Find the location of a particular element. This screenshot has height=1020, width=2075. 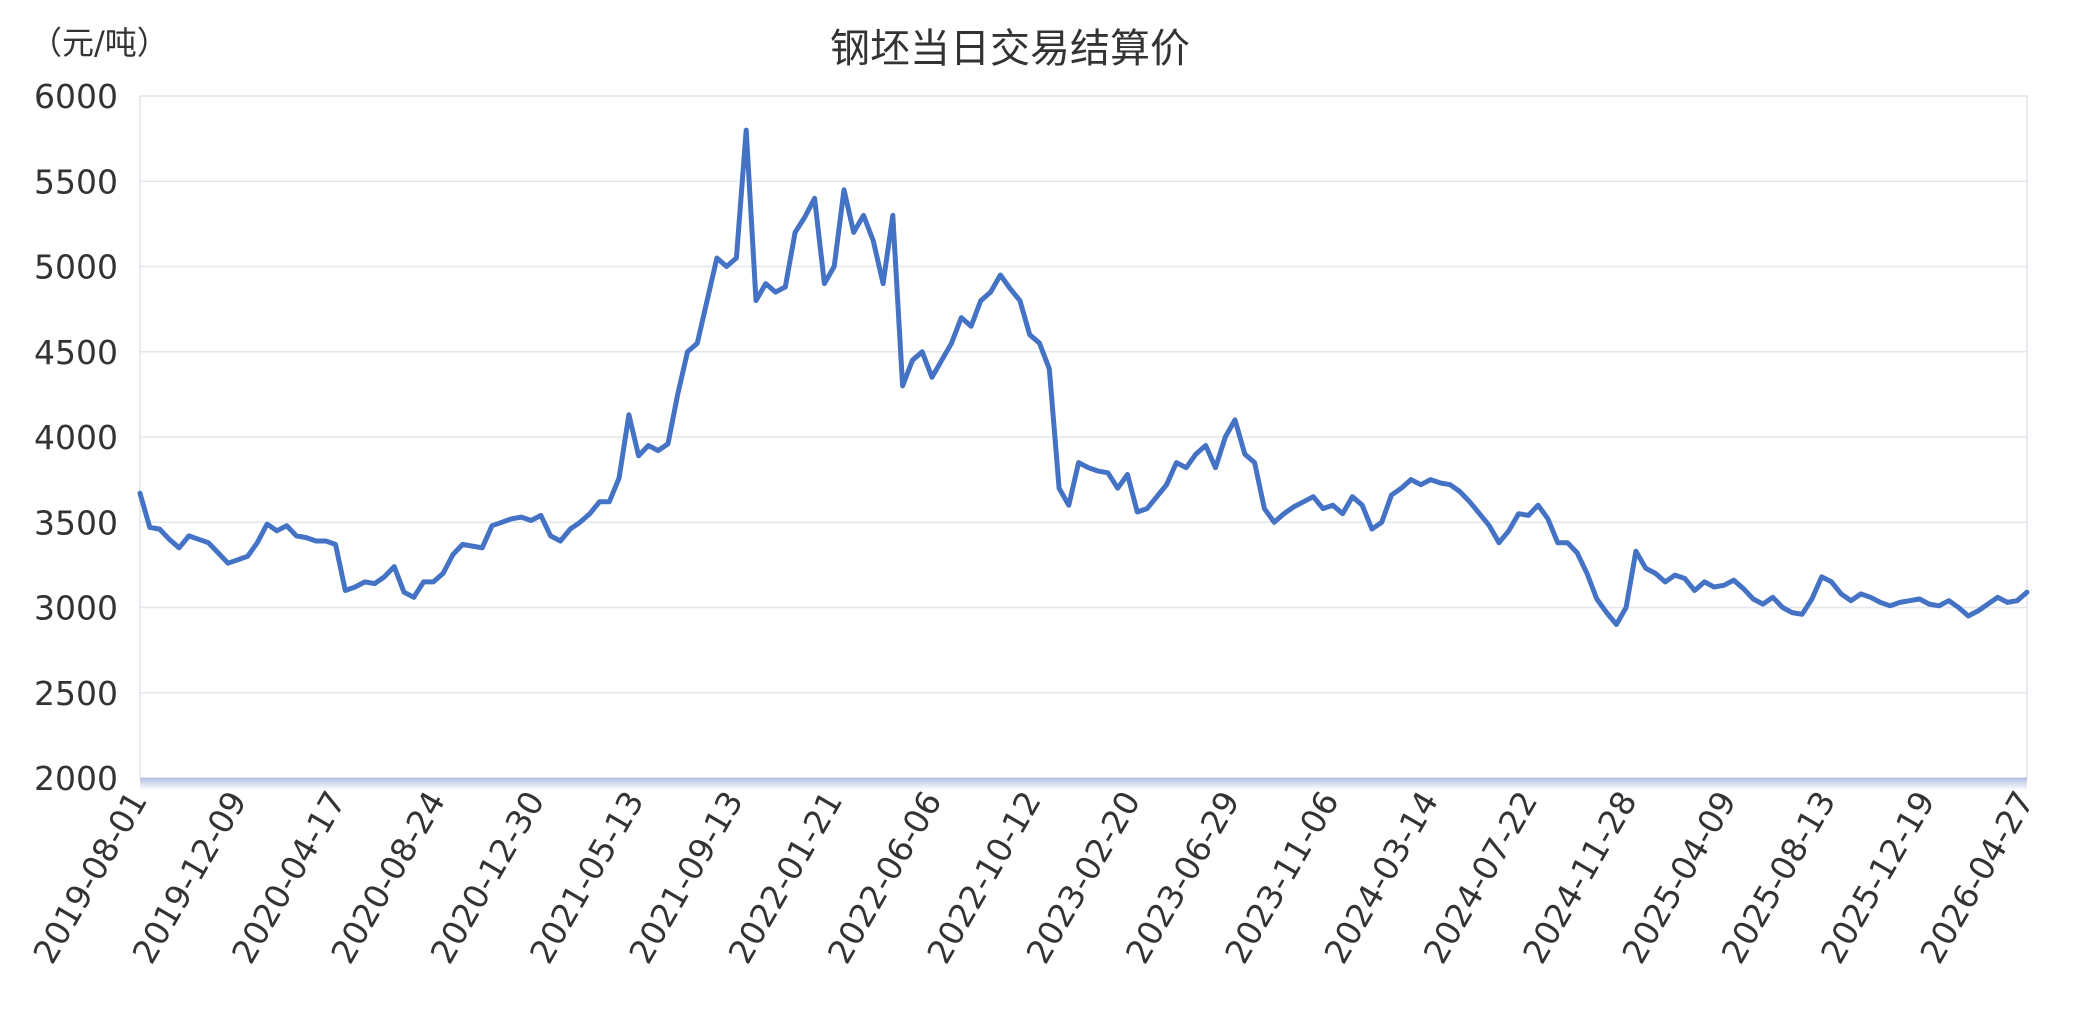

y-tick-label: 2000 is located at coordinates (76, 778).